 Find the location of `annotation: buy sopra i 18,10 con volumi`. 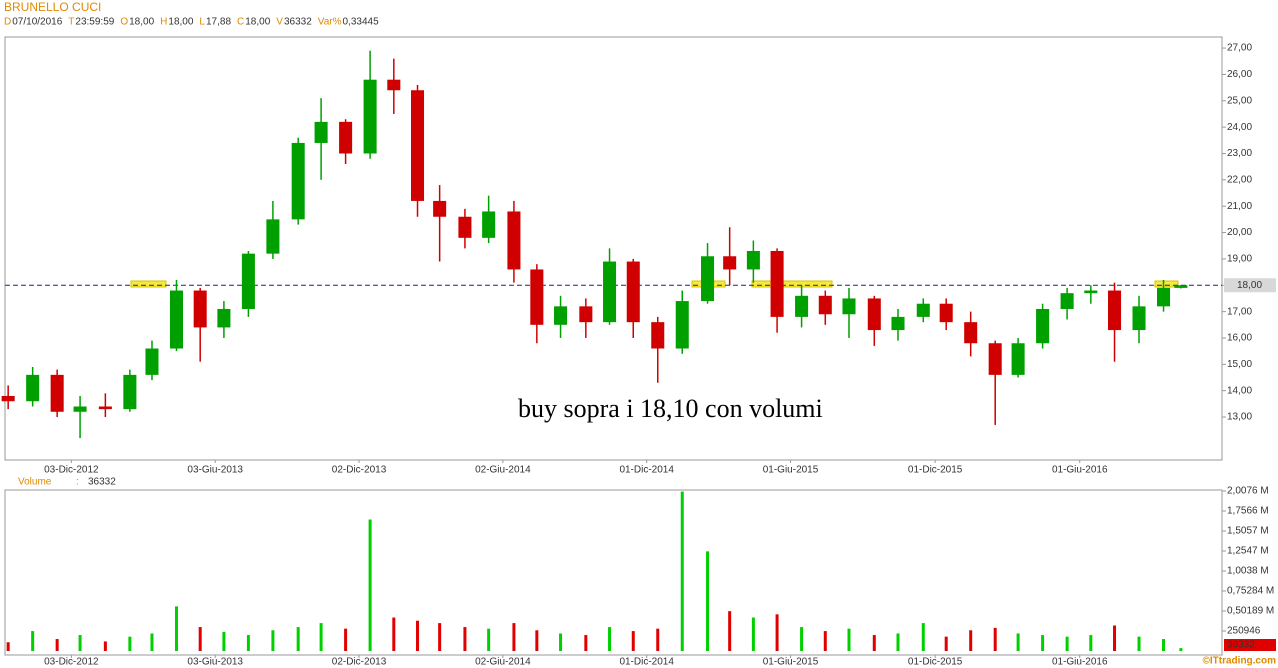

annotation: buy sopra i 18,10 con volumi is located at coordinates (670, 408).